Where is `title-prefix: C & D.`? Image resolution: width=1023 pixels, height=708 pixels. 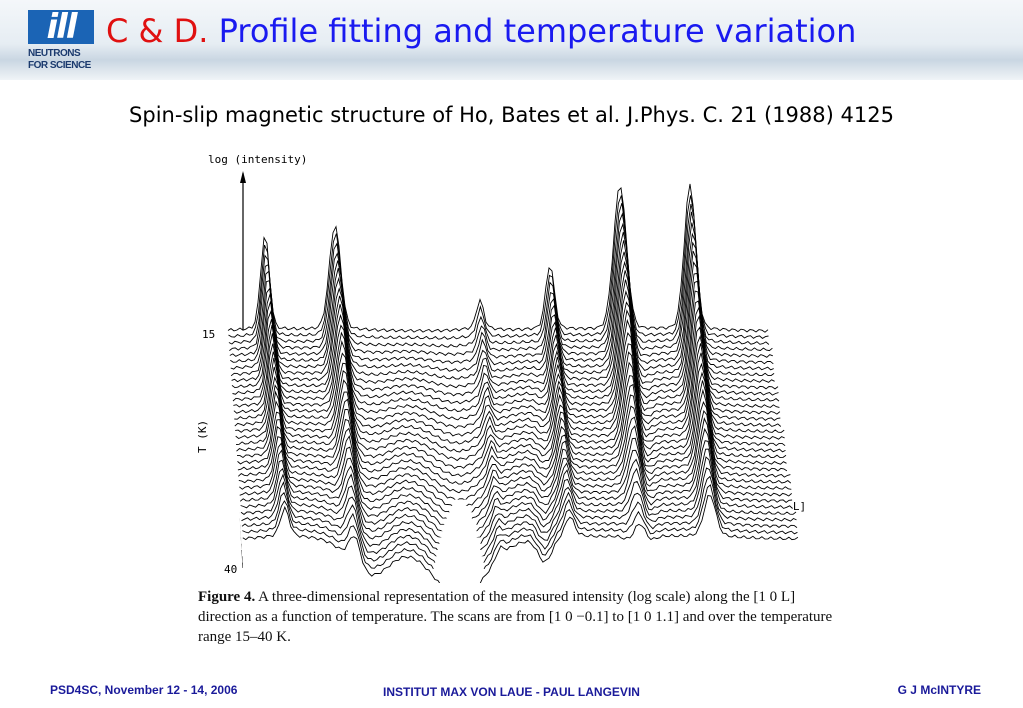
title-prefix: C & D. is located at coordinates (157, 31).